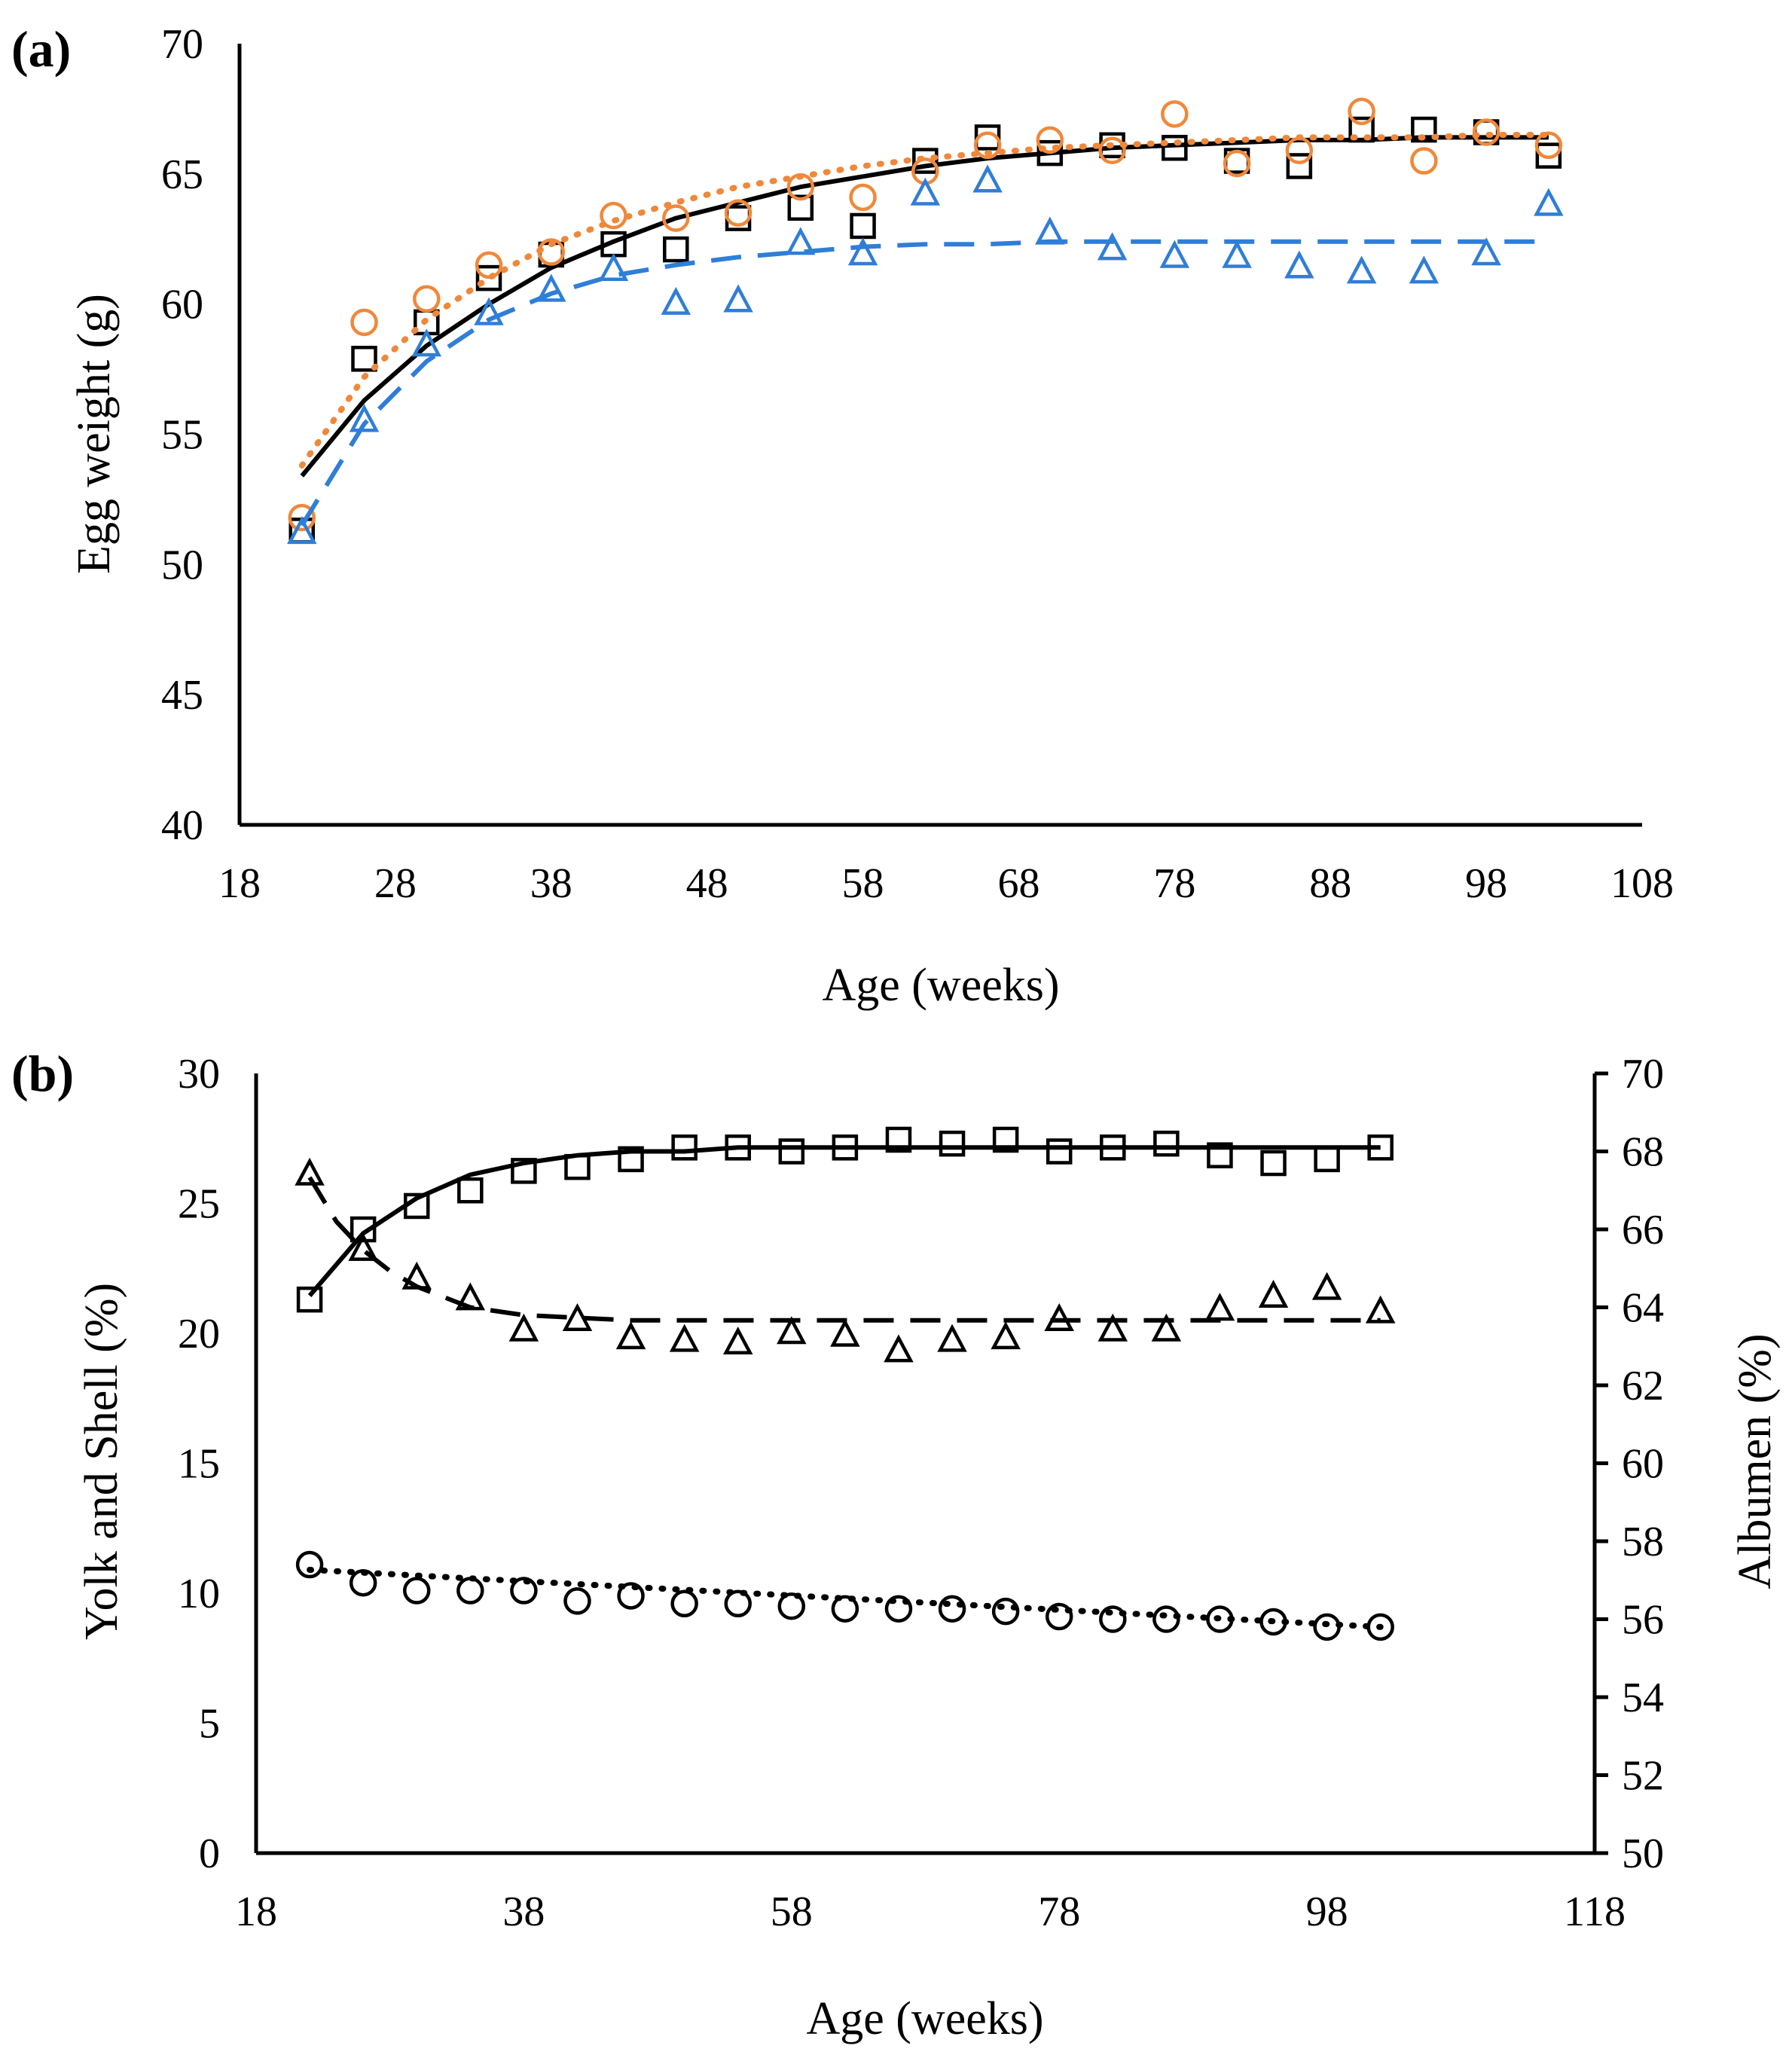  Describe the element at coordinates (1643, 1308) in the screenshot. I see `panel-b-right-y-tick-label: 64` at that location.